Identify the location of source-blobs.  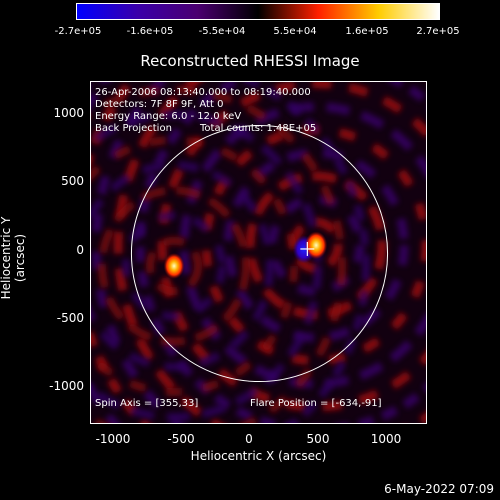
(245, 255).